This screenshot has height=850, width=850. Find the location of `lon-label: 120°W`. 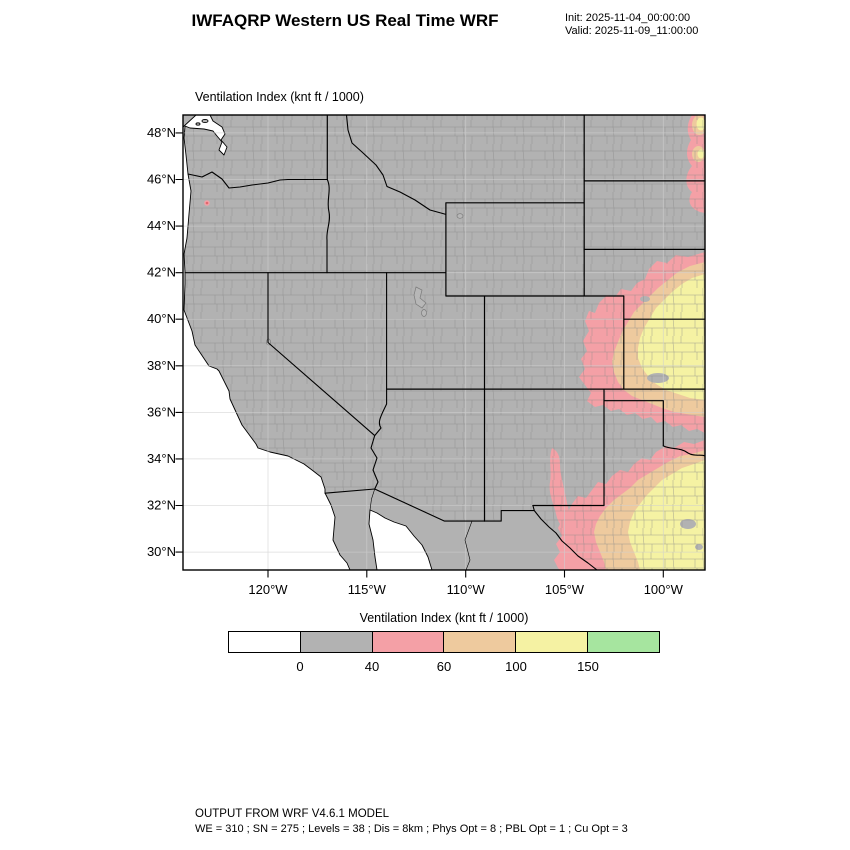

lon-label: 120°W is located at coordinates (268, 589).